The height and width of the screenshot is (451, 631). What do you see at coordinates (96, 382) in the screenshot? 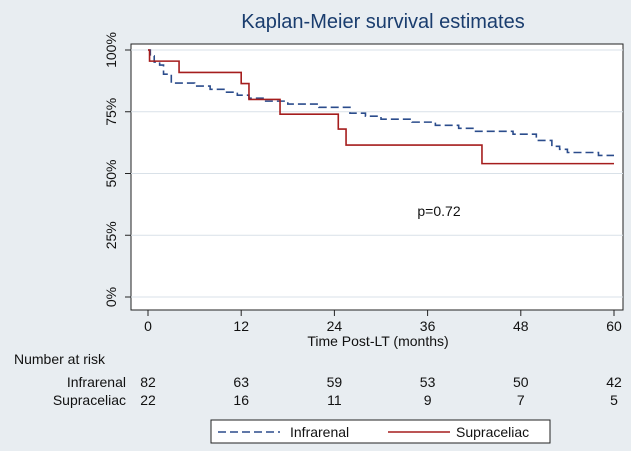
I see `risk-row-label-infrarenal: Infrarenal` at bounding box center [96, 382].